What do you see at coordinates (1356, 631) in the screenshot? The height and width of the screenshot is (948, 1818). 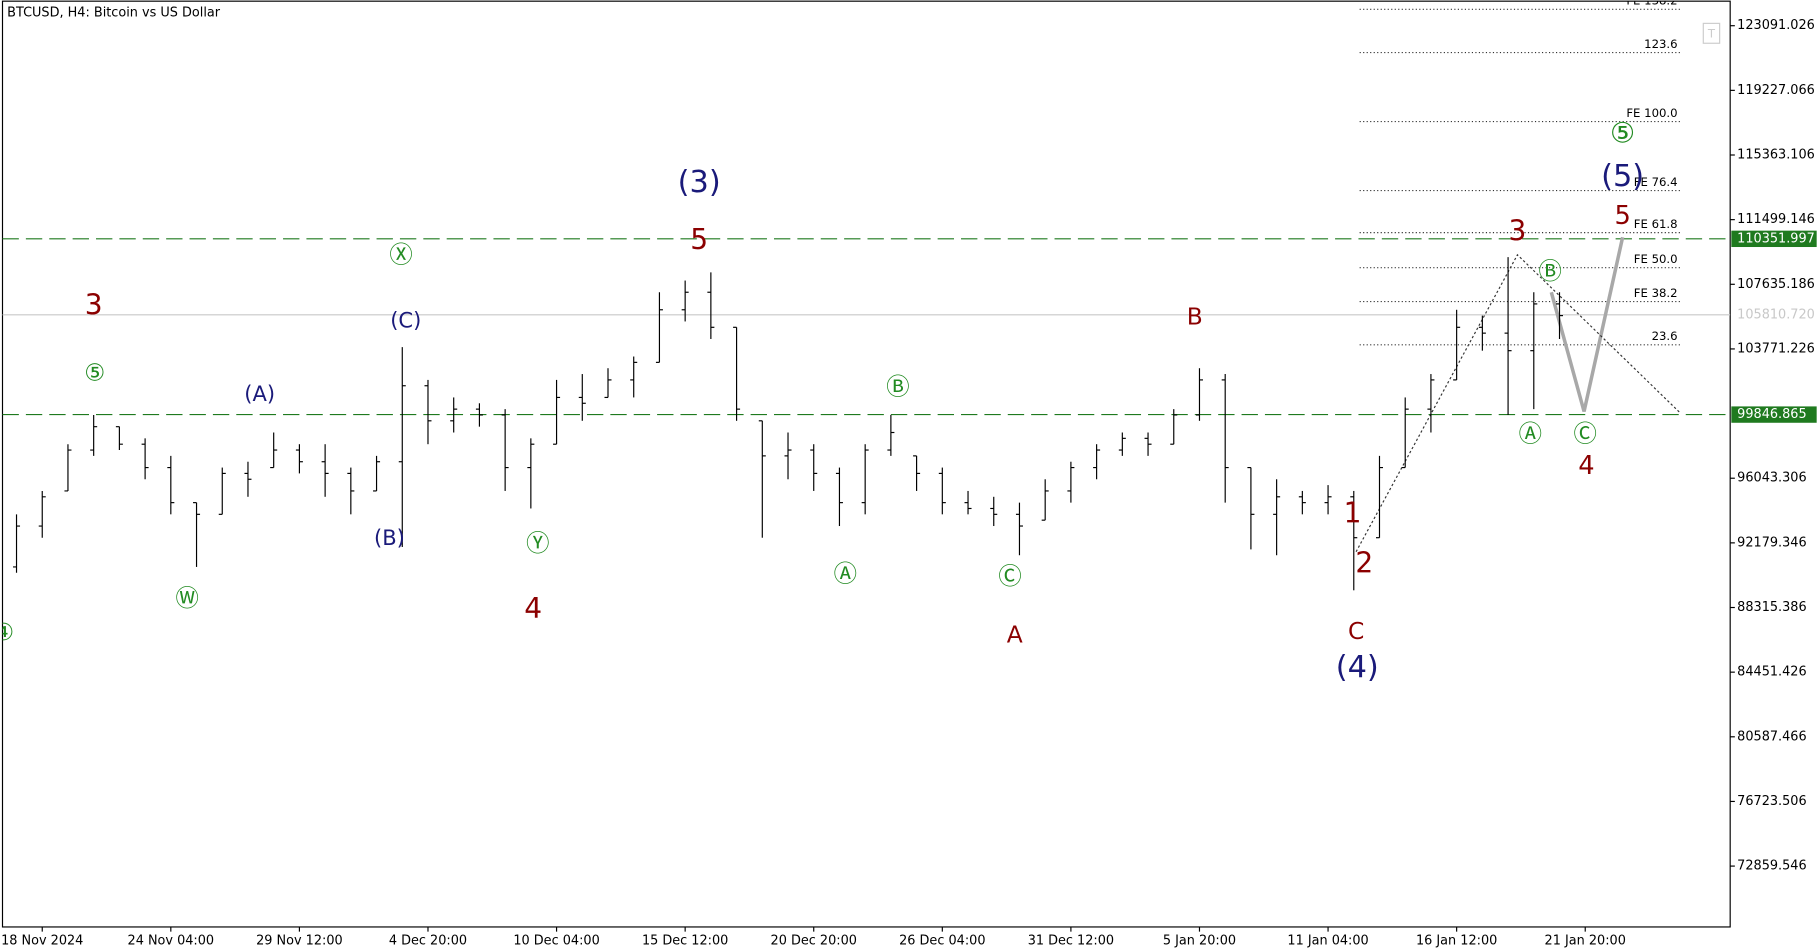 I see `wave-label: C` at bounding box center [1356, 631].